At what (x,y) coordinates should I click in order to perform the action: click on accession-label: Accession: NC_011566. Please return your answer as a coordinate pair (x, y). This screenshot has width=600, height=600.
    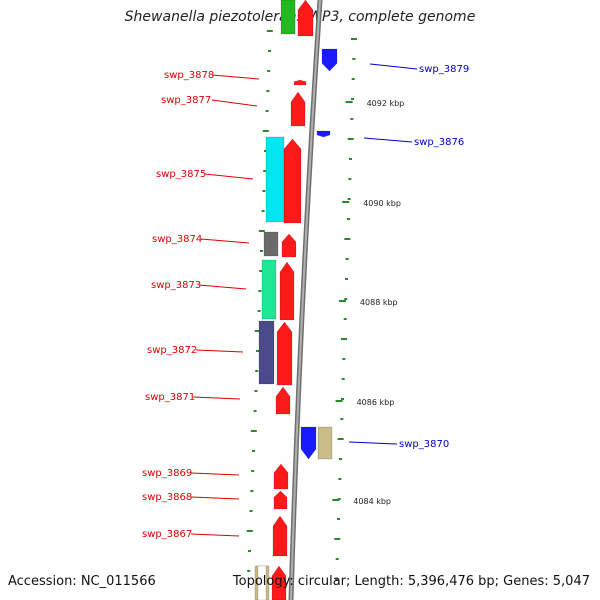
    Looking at the image, I should click on (82, 581).